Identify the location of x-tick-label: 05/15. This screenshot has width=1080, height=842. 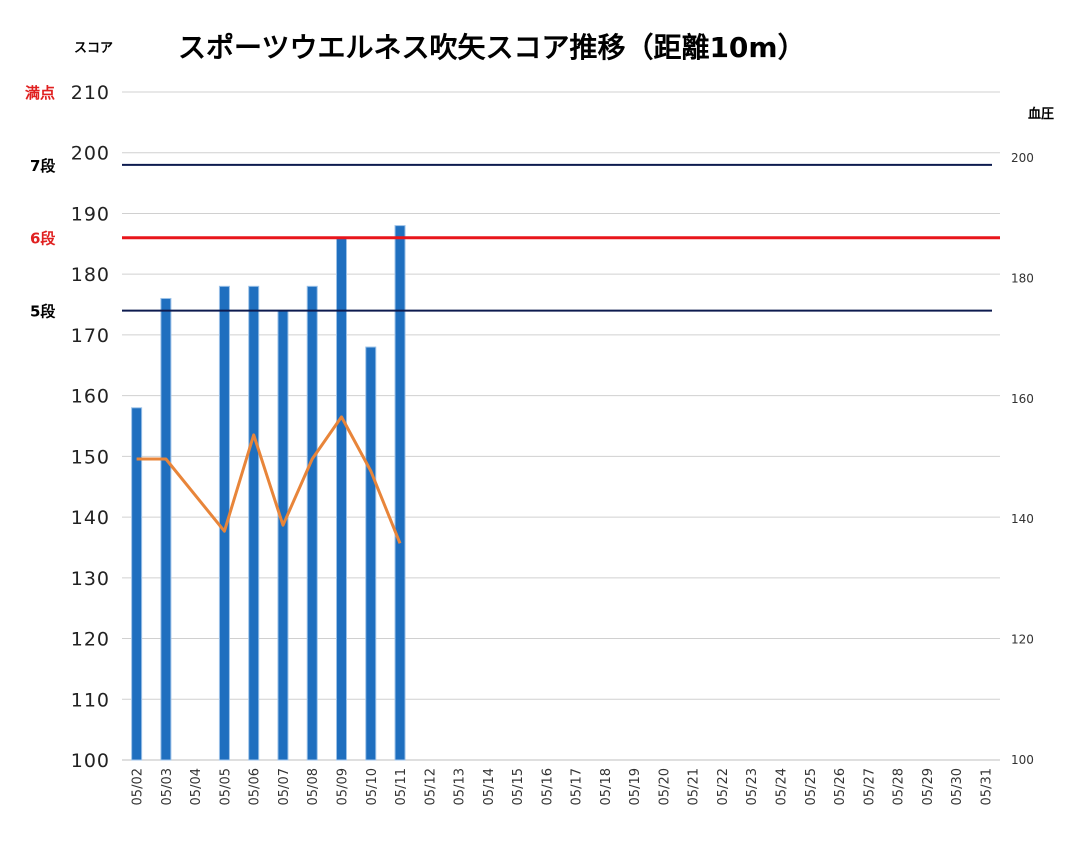
(518, 786).